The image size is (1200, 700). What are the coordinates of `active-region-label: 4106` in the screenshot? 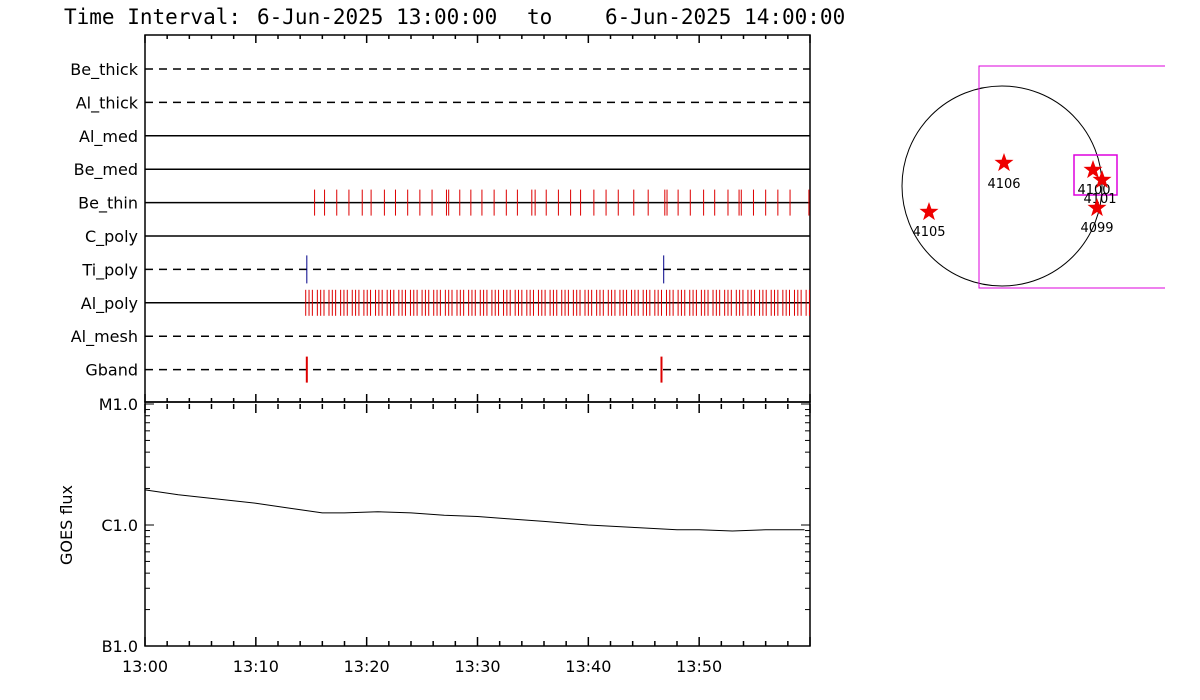 It's located at (1003, 184).